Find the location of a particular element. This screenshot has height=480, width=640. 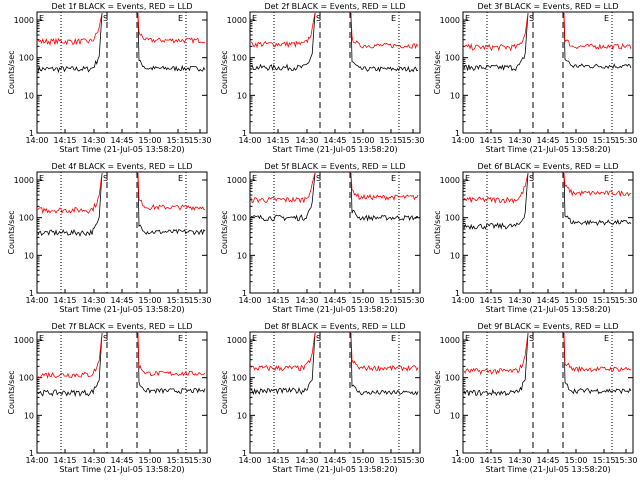

chart-title: Det 1f BLACK = Events, RED = LLD is located at coordinates (121, 6).